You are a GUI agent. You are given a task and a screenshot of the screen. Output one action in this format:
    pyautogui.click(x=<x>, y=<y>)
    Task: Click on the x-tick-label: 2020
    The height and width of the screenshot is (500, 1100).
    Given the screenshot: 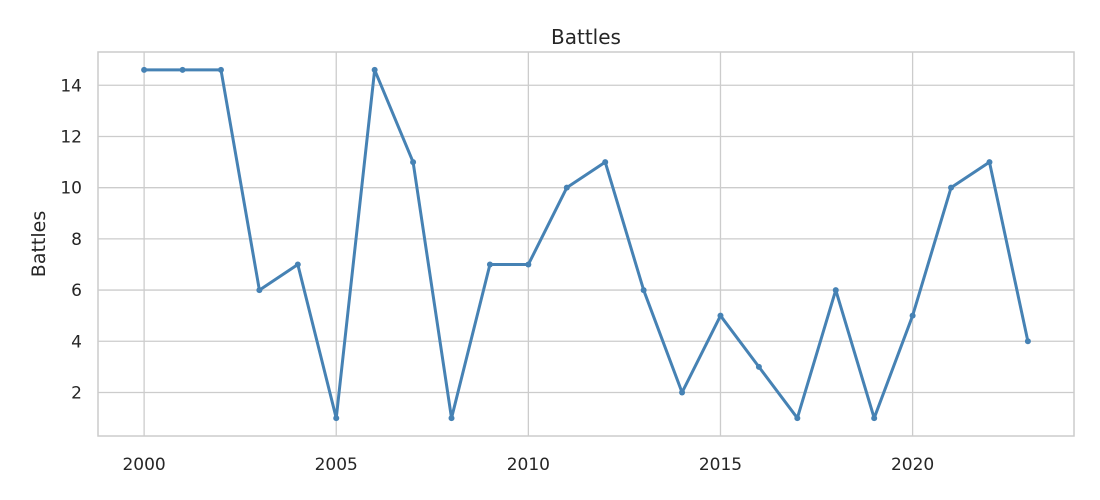 What is the action you would take?
    pyautogui.click(x=912, y=465)
    